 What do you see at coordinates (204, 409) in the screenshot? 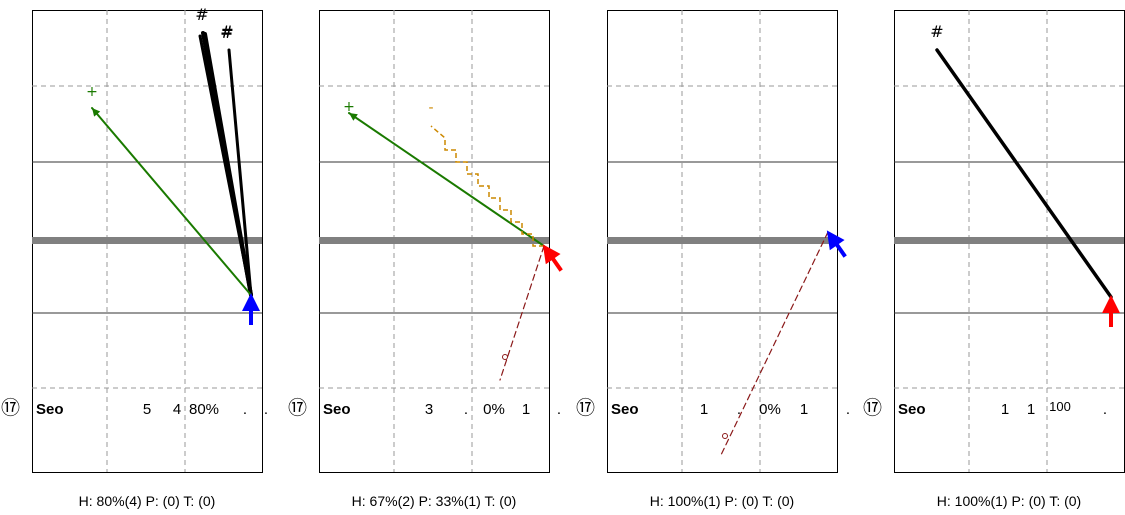
I see `stat-value: 80%` at bounding box center [204, 409].